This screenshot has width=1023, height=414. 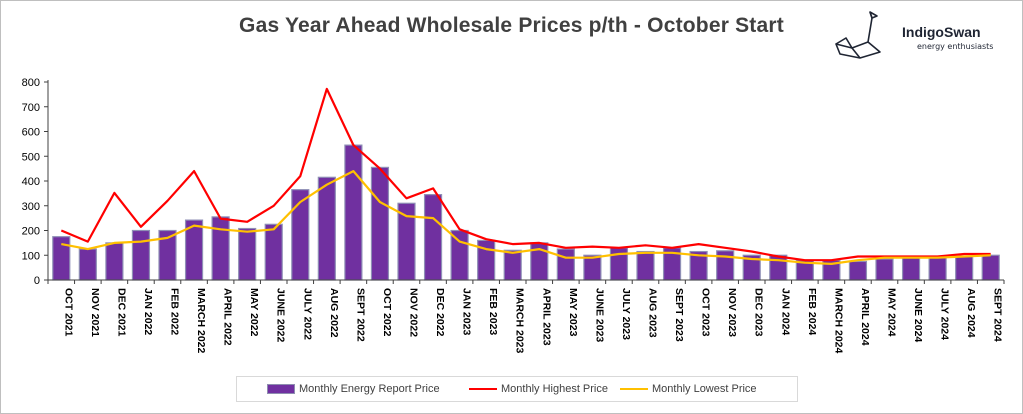 I want to click on x-tick-label: NOV 2022, so click(x=414, y=312).